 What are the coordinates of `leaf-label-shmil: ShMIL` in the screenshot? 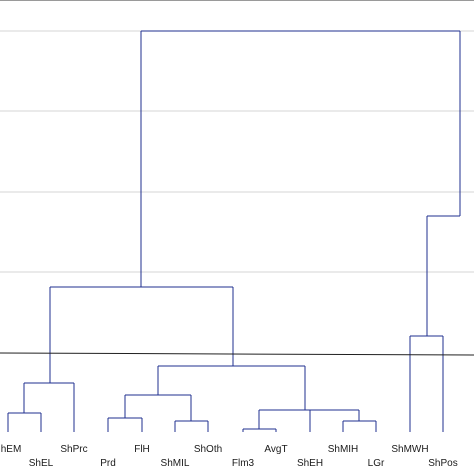 It's located at (175, 463).